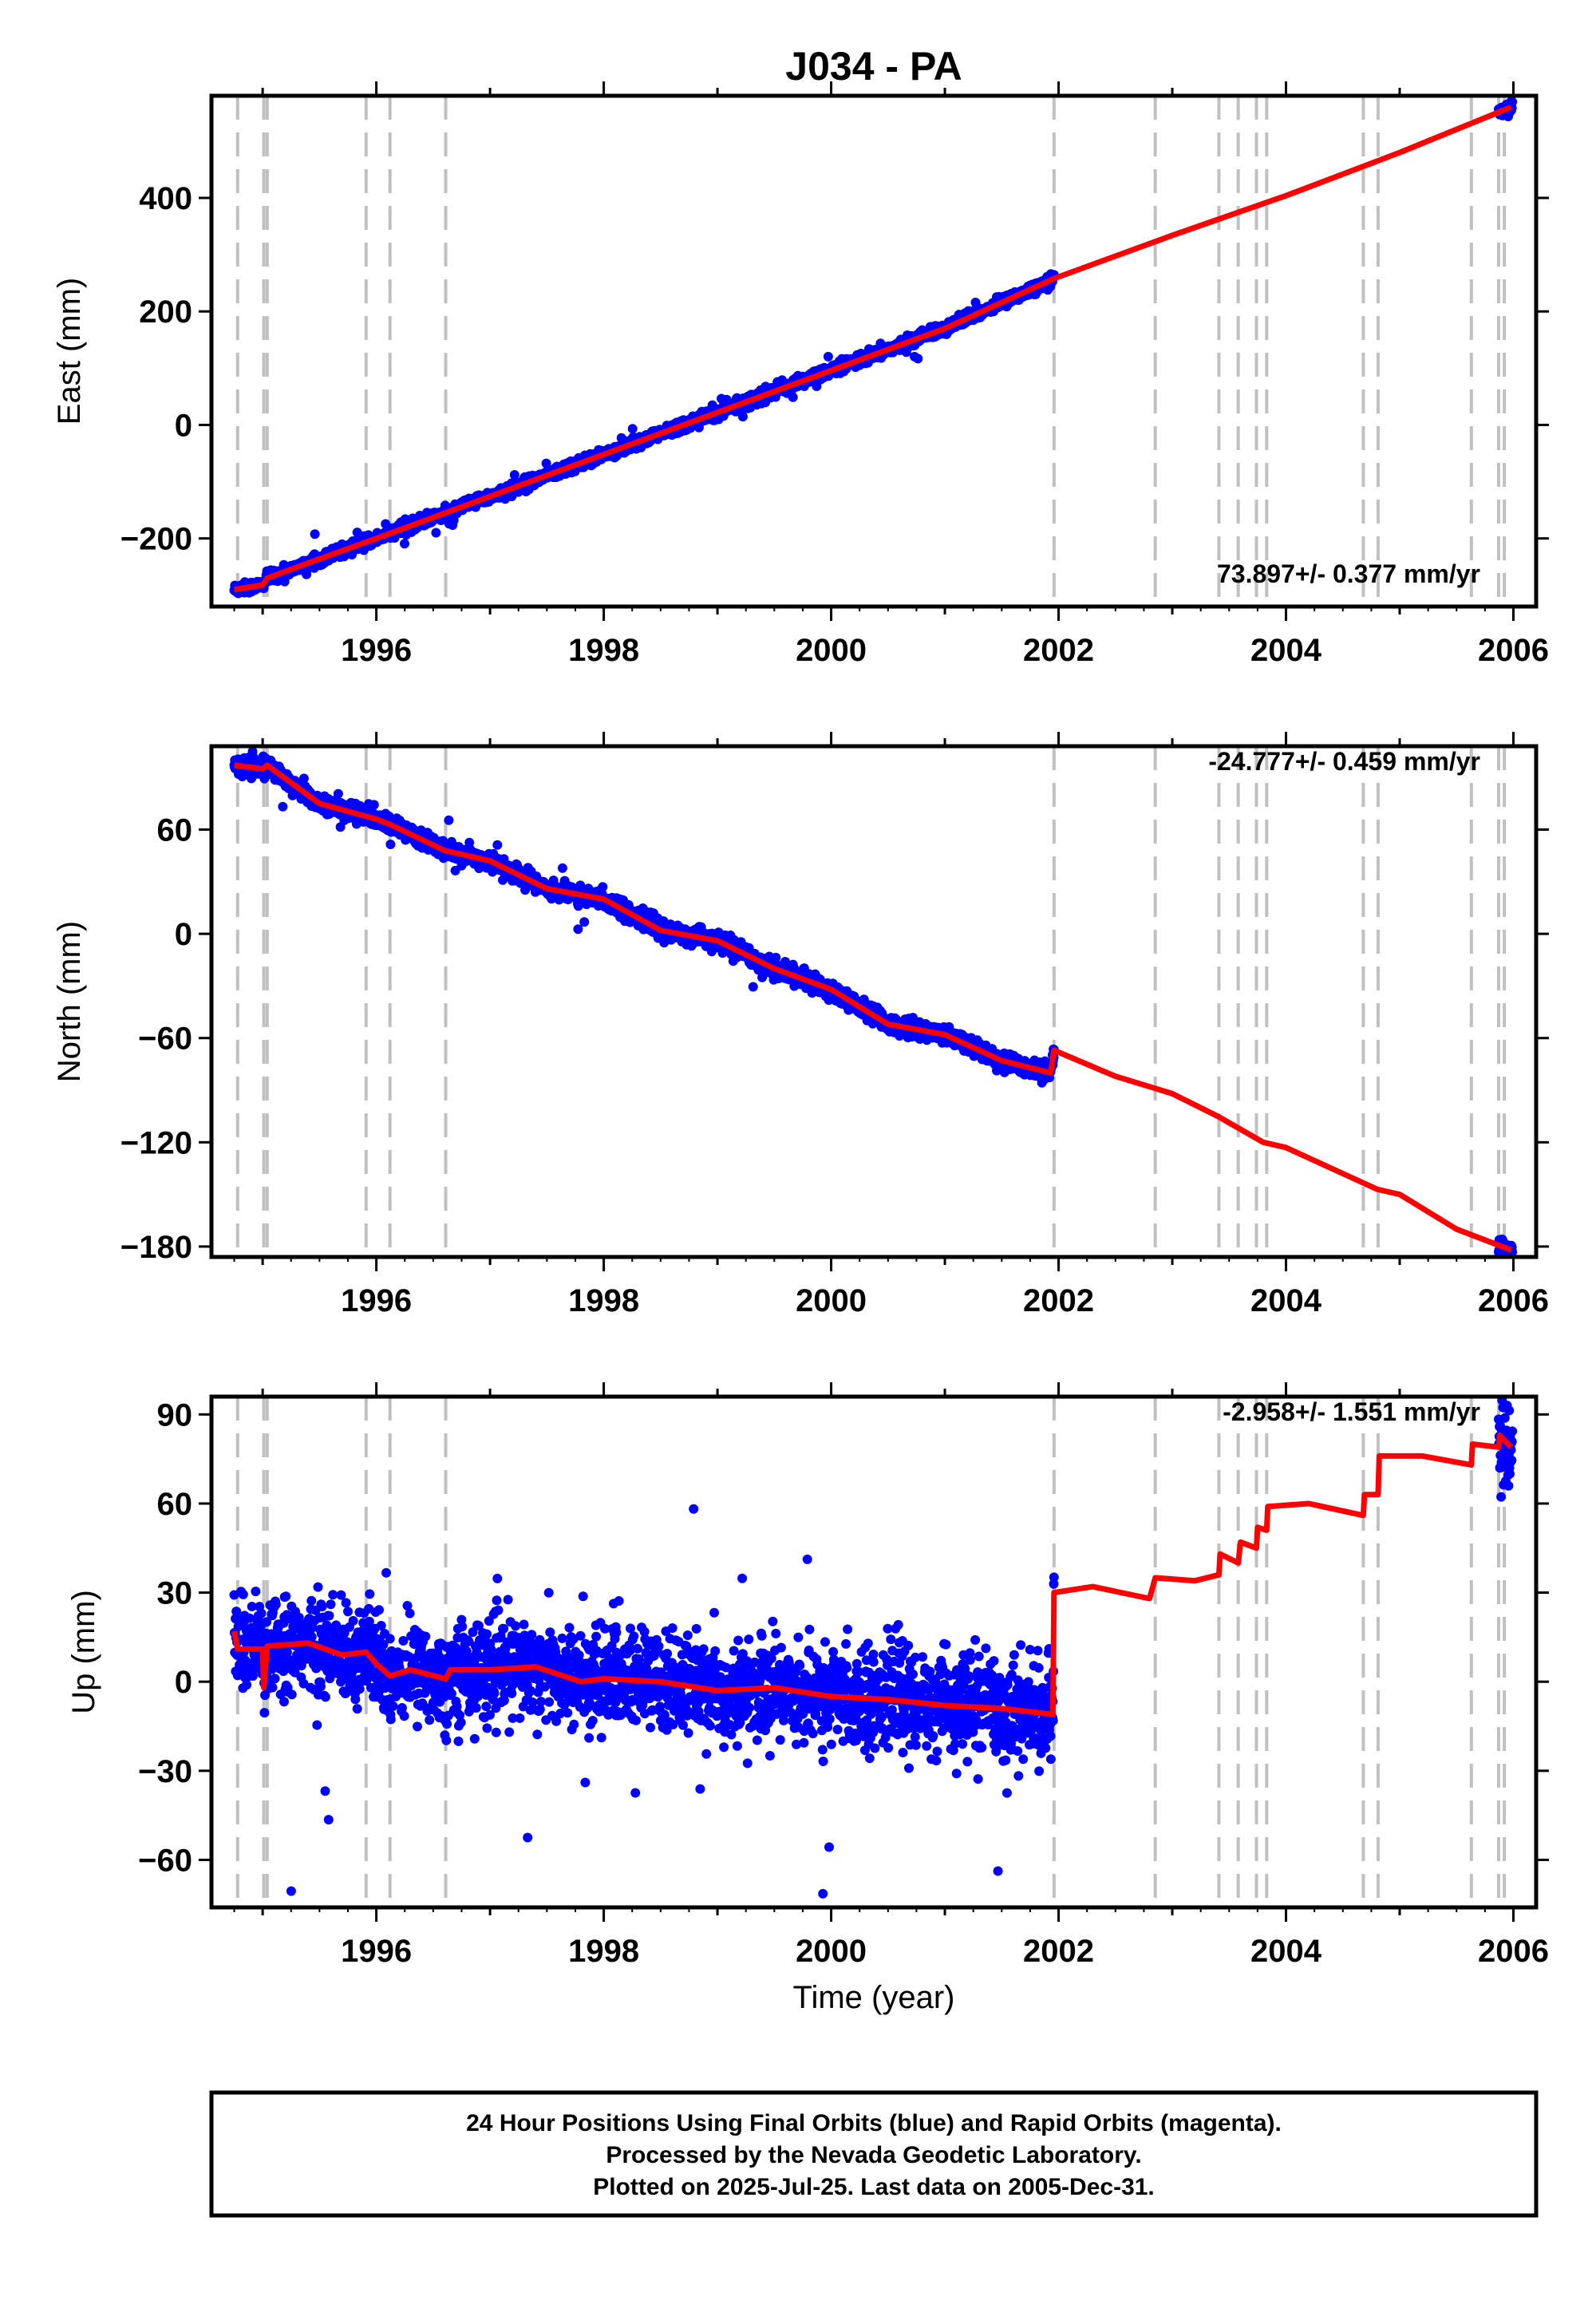 The height and width of the screenshot is (2316, 1596). I want to click on x-tick-label: 2006, so click(1513, 650).